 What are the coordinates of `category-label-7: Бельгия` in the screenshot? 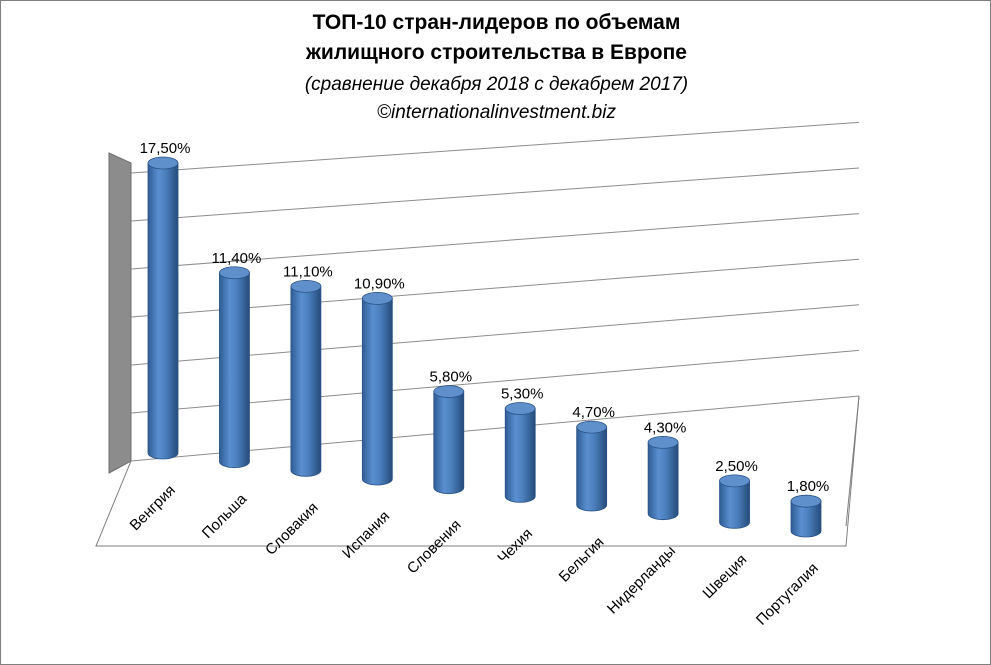 It's located at (582, 560).